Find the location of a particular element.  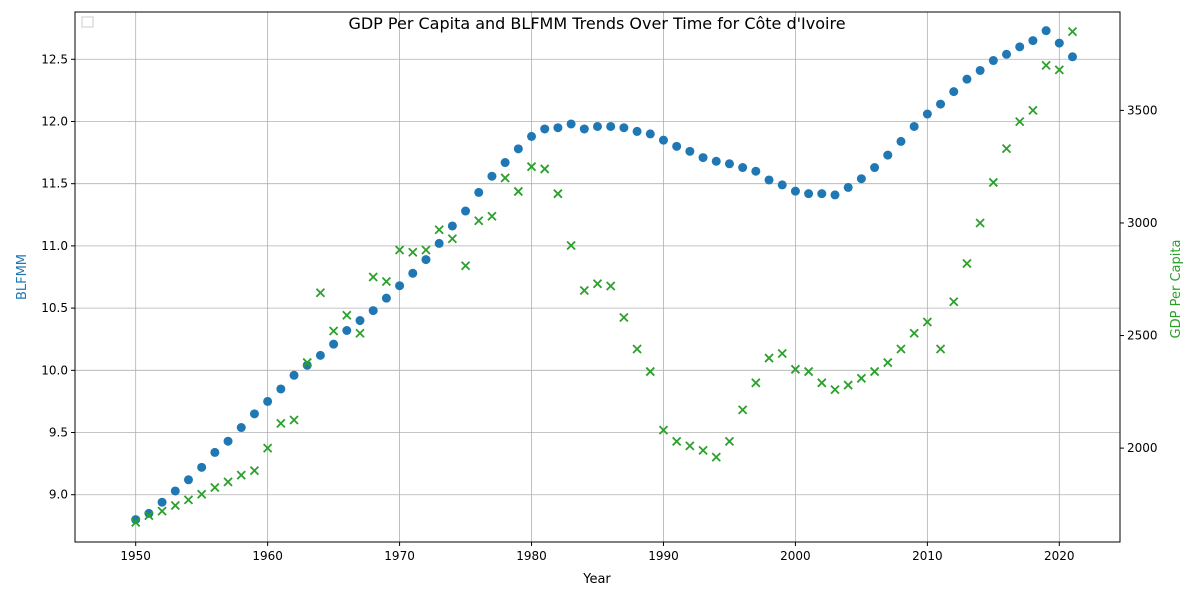

x-tick-label: 1990 is located at coordinates (663, 556).